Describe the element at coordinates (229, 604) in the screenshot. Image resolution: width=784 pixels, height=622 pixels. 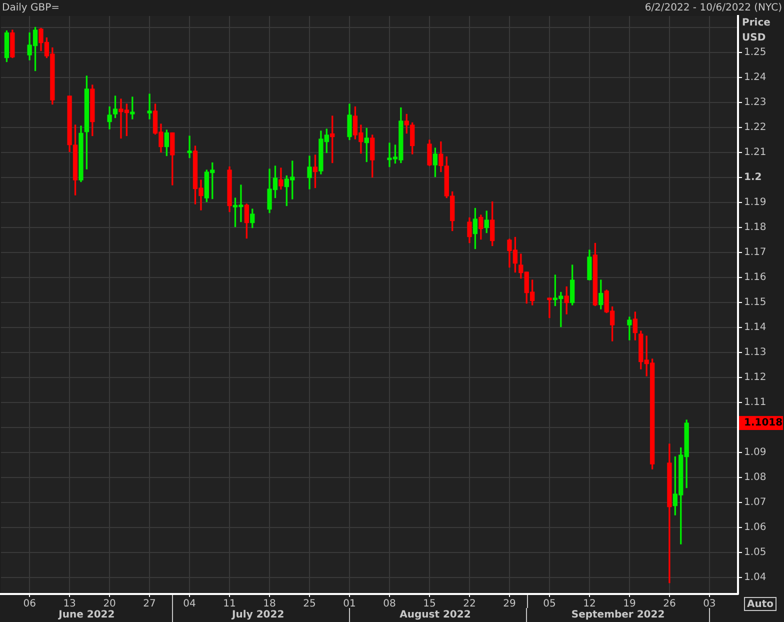
I see `x-tick-label: 11` at that location.